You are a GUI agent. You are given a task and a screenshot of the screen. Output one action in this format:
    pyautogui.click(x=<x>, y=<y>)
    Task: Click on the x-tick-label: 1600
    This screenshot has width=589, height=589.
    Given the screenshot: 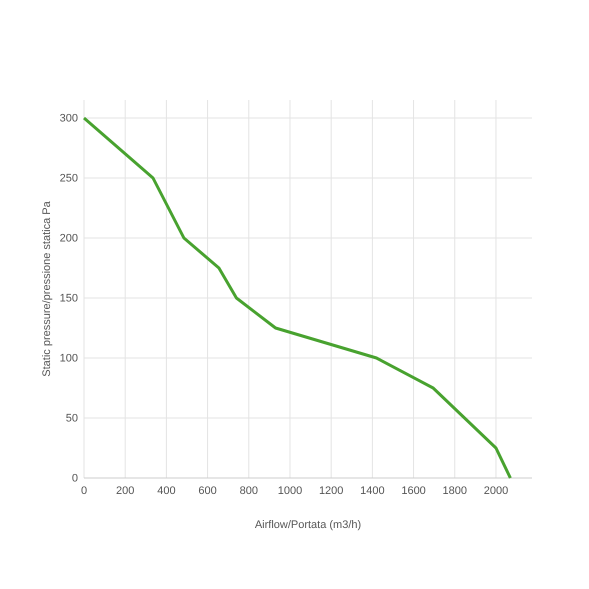 What is the action you would take?
    pyautogui.click(x=413, y=490)
    